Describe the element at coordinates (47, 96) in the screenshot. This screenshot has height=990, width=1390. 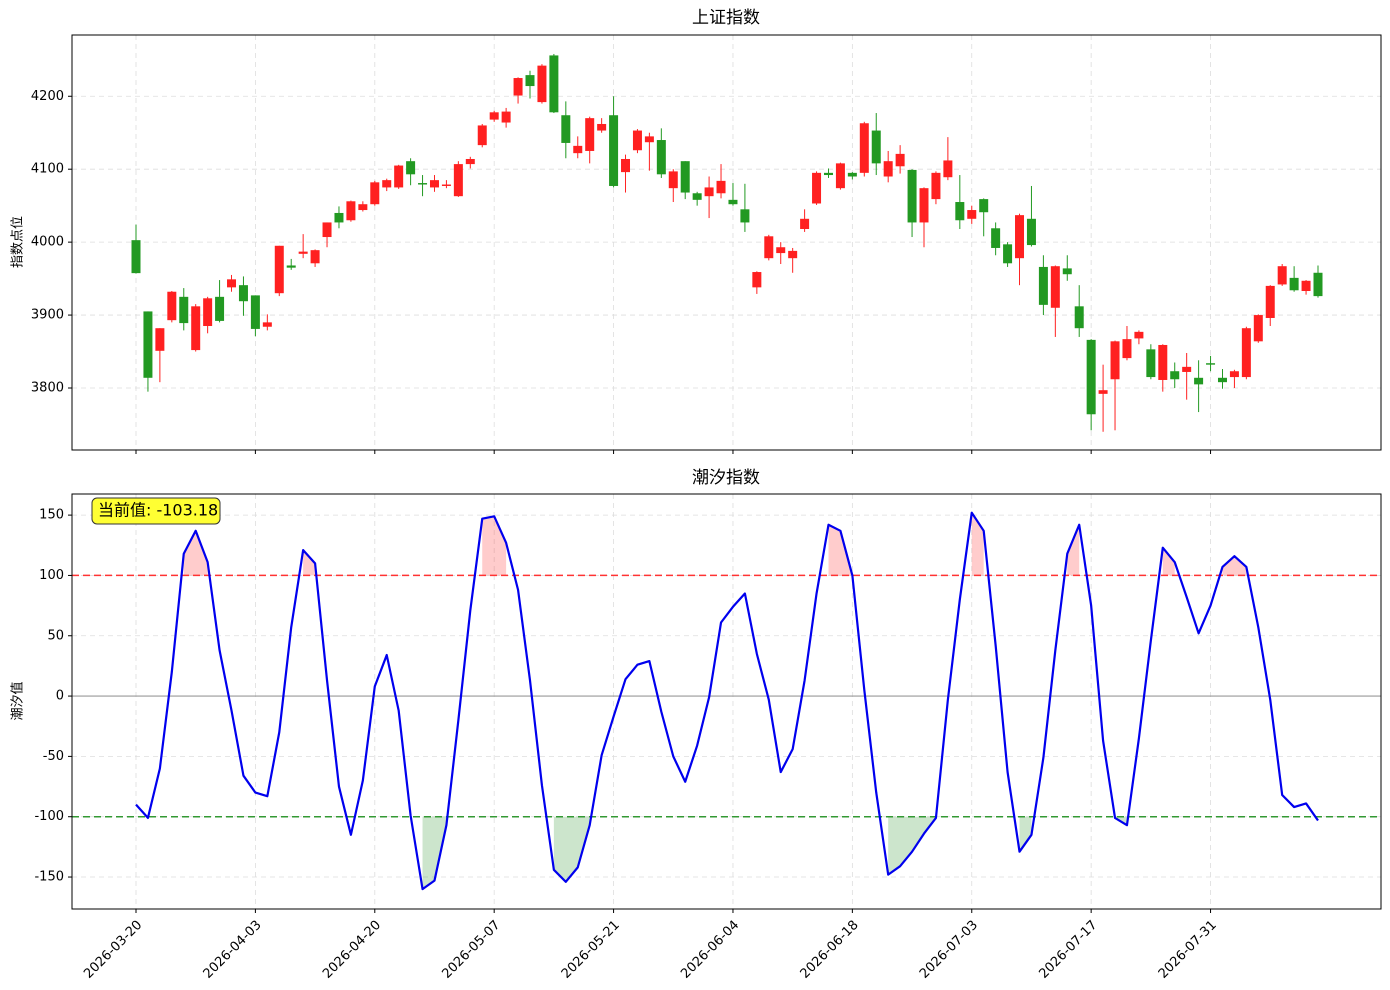
I see `y-tick-label: 4200` at that location.